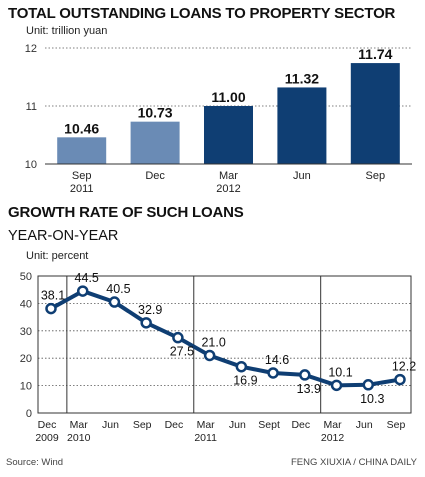  I want to click on line-y-tick-label: 10, so click(26, 387).